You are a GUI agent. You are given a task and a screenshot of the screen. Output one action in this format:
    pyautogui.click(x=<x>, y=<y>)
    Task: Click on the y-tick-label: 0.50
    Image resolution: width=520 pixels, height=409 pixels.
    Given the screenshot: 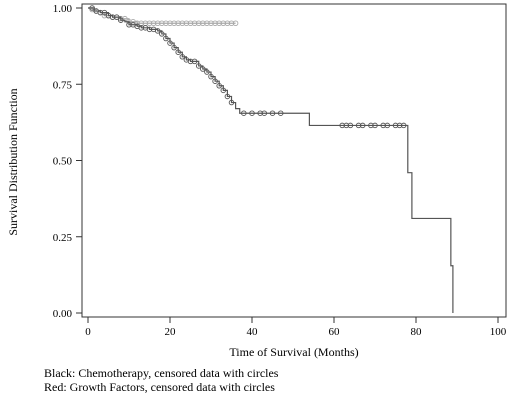 What is the action you would take?
    pyautogui.click(x=63, y=162)
    